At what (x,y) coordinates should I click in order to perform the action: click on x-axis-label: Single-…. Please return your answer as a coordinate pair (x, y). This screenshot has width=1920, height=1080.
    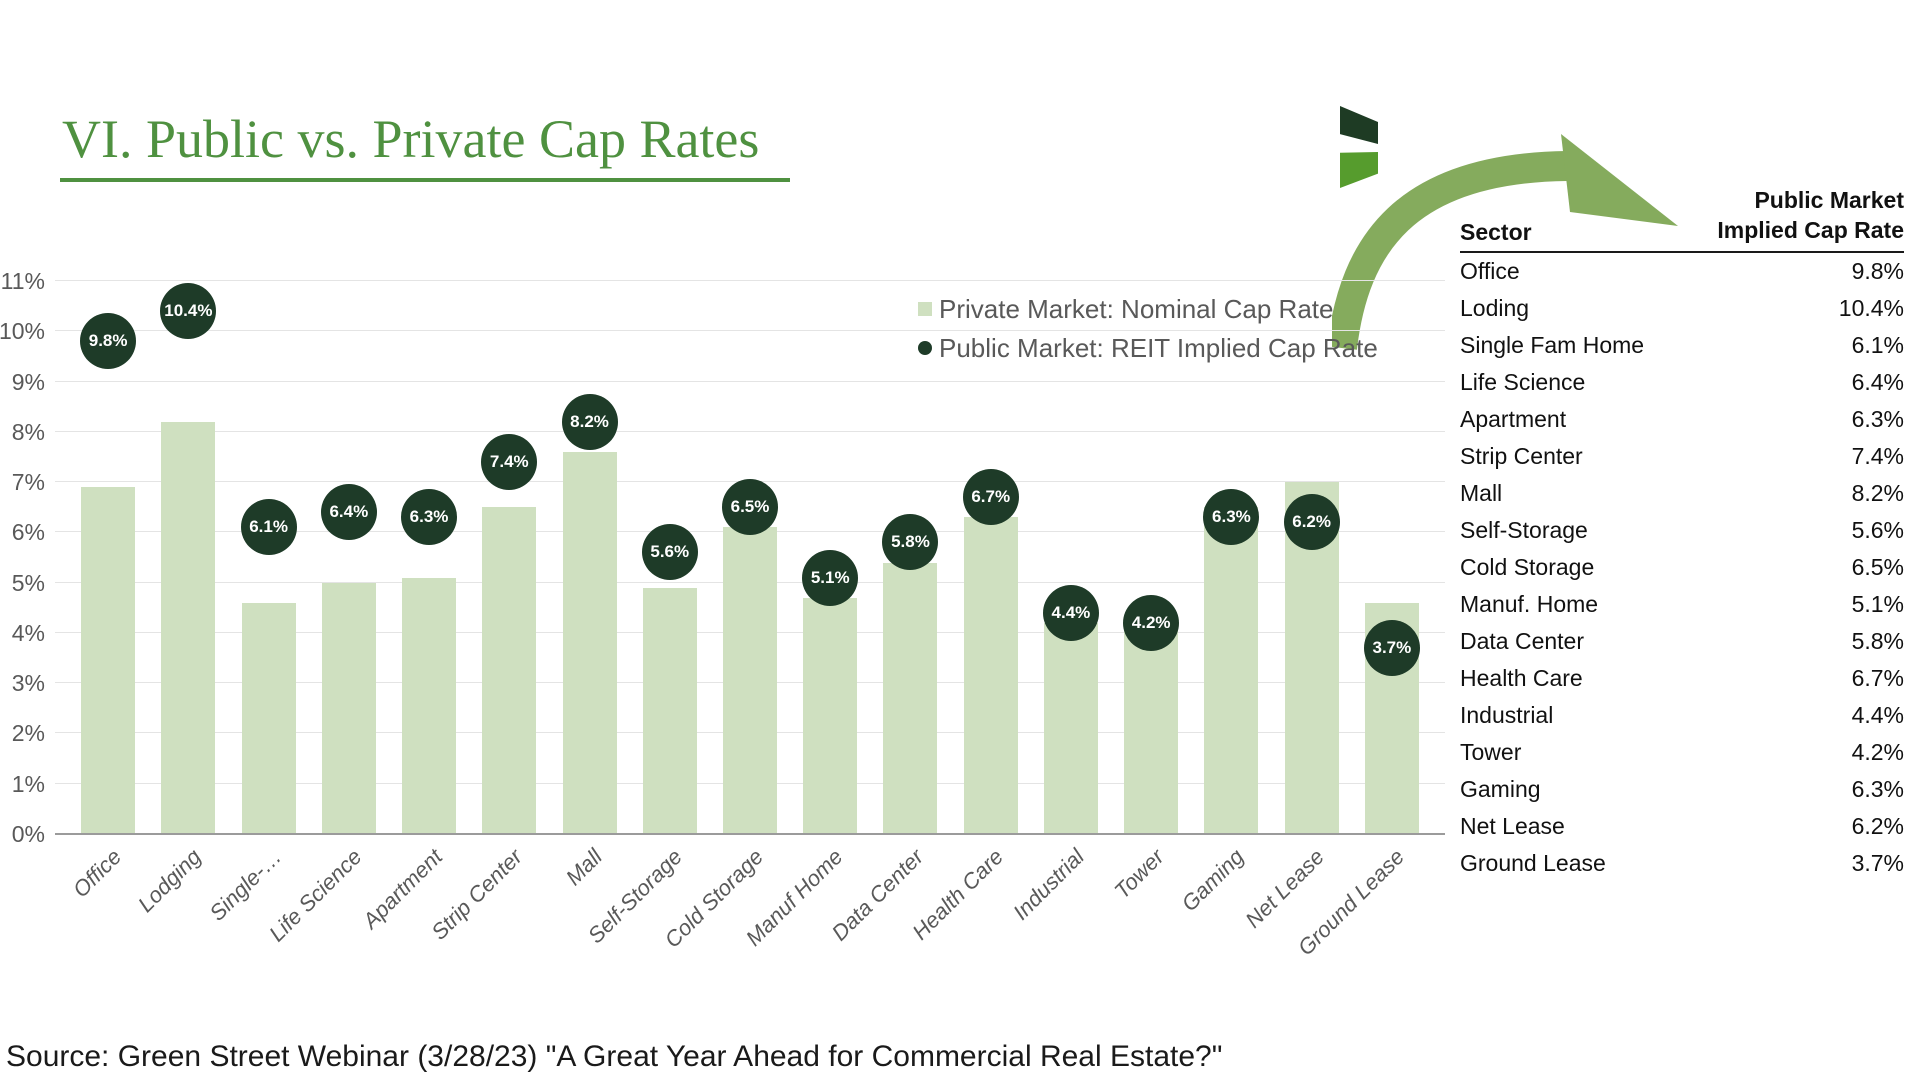
    Looking at the image, I should click on (245, 885).